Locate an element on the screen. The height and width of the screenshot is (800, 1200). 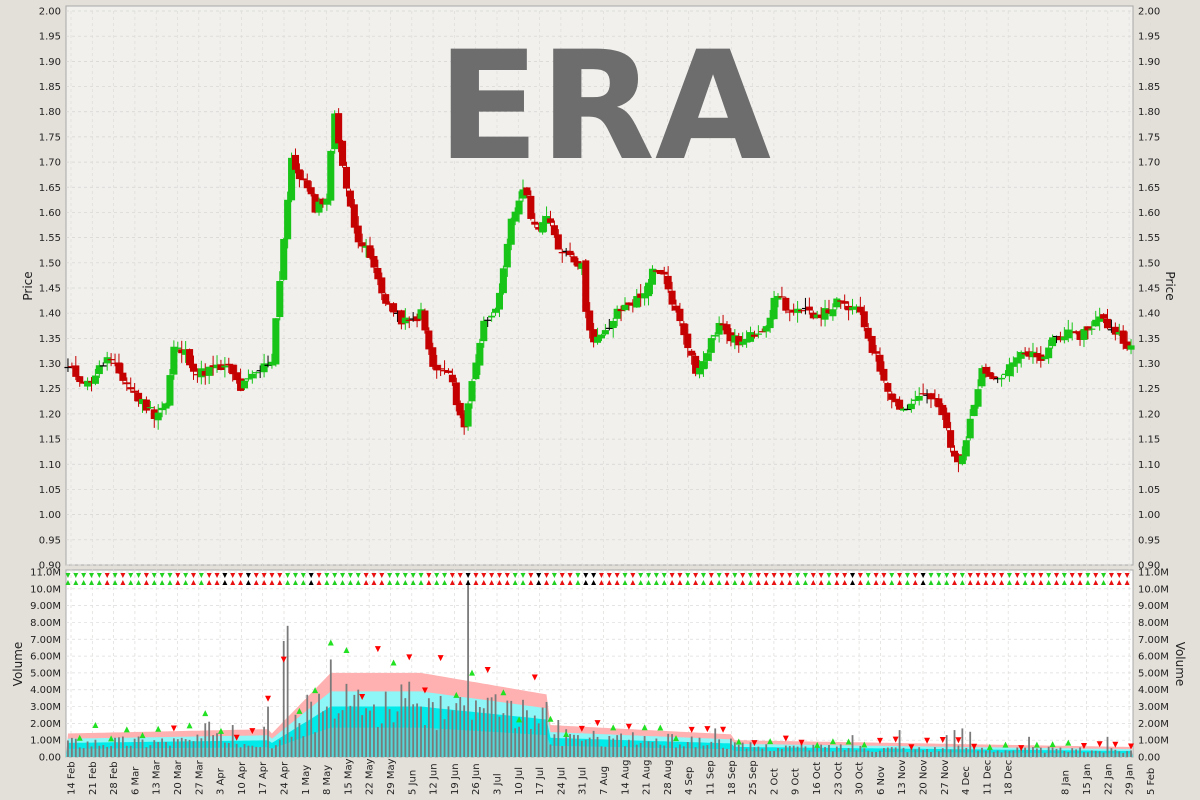
price-tick-left: 1.55 is located at coordinates (50, 238).